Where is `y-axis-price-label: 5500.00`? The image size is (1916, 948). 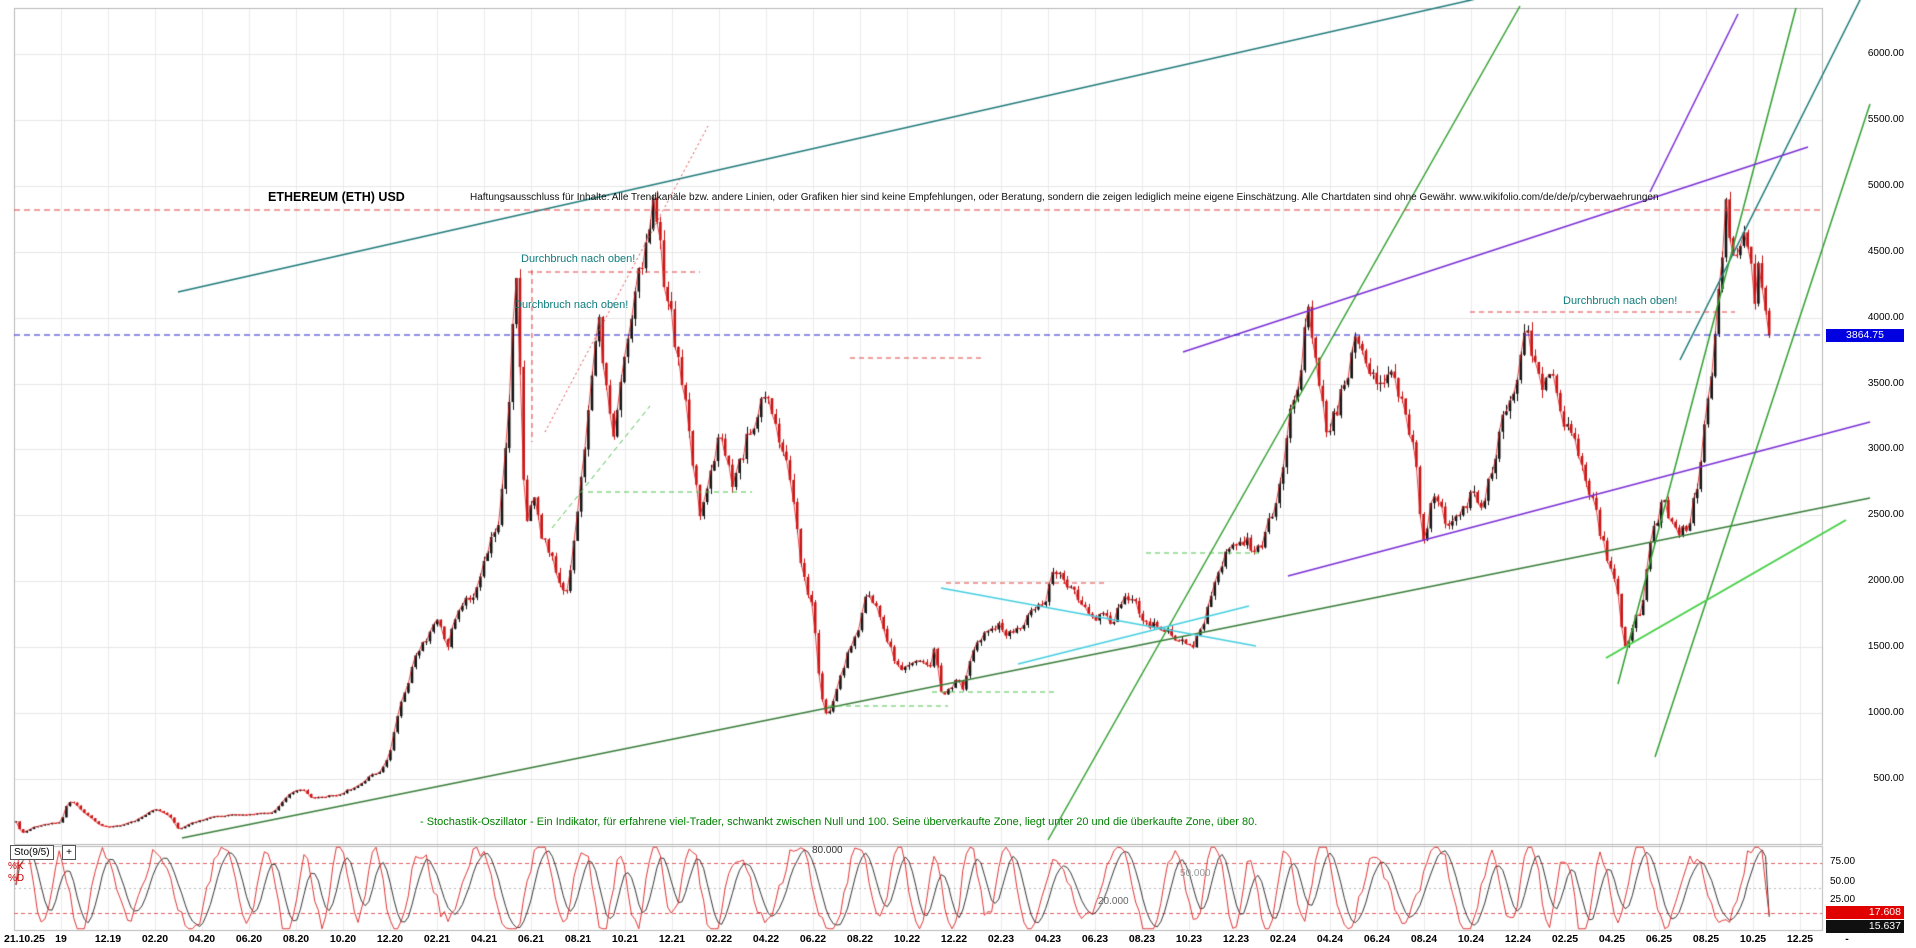 y-axis-price-label: 5500.00 is located at coordinates (1885, 119).